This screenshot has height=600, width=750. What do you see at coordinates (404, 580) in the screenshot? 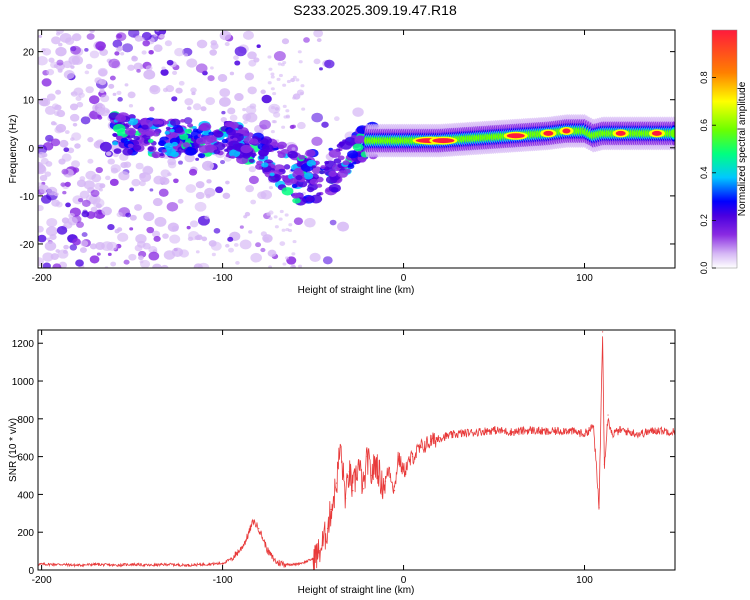
I see `x-tick-label: 0` at bounding box center [404, 580].